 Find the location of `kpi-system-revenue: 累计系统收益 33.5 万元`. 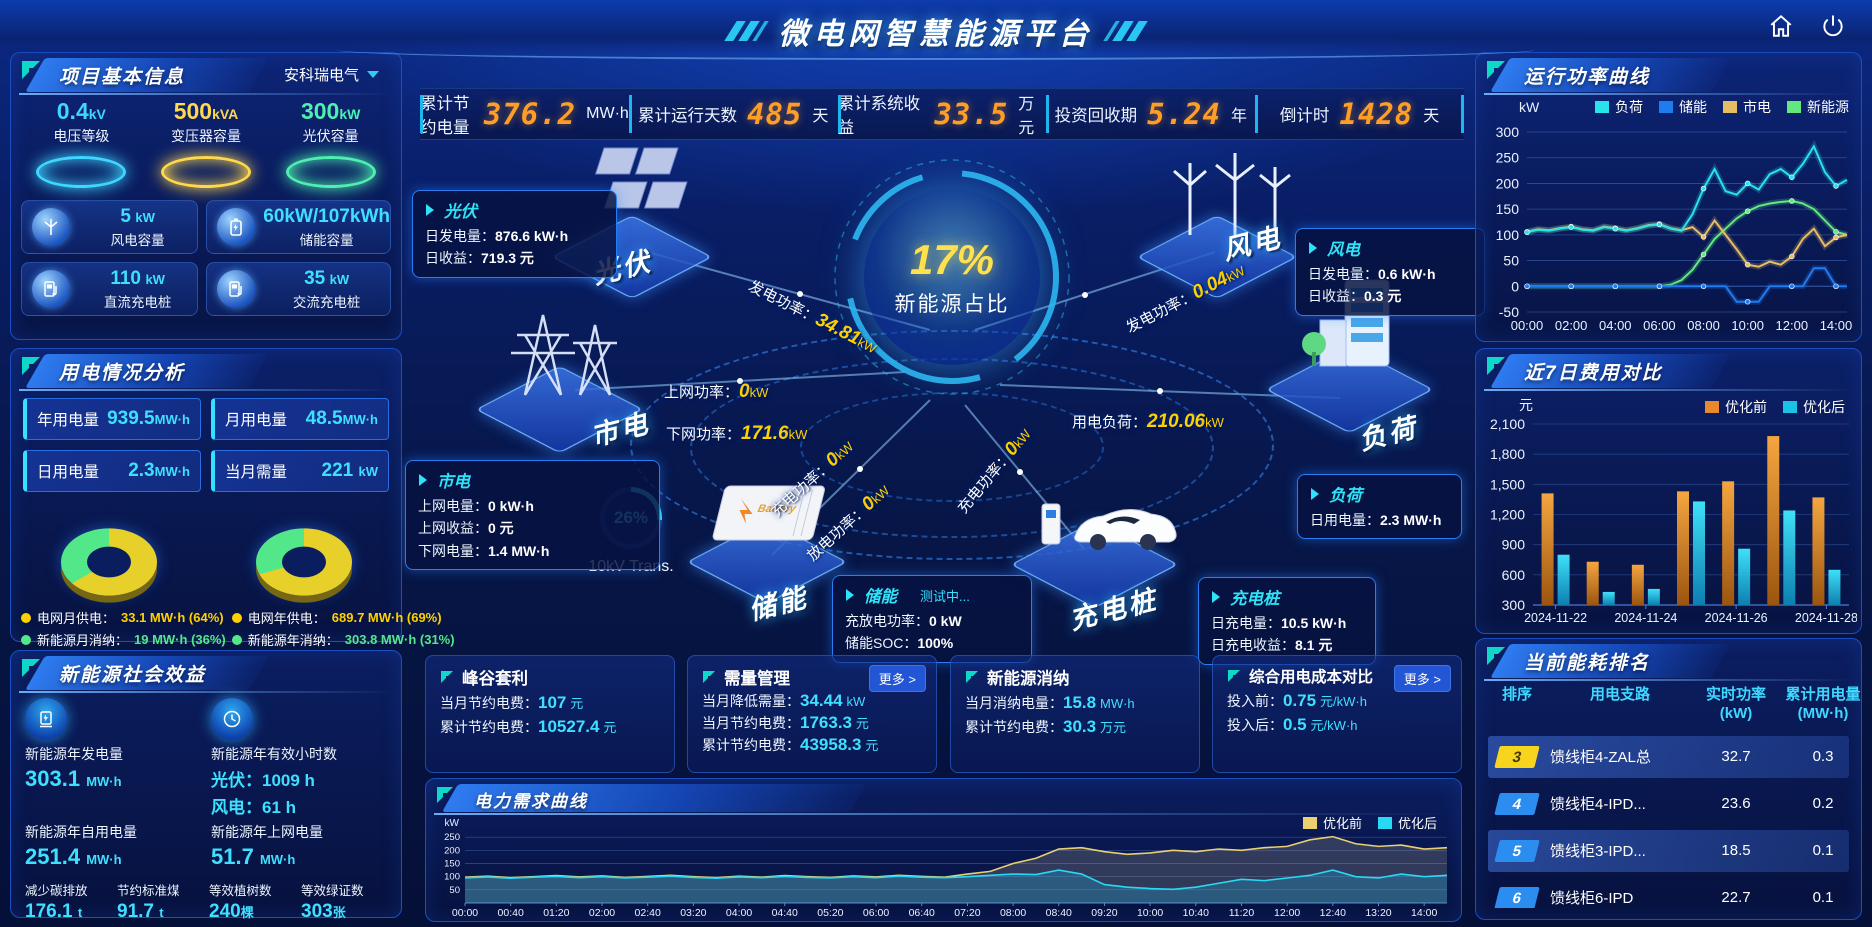

kpi-system-revenue: 累计系统收益 33.5 万元 is located at coordinates (942, 114).